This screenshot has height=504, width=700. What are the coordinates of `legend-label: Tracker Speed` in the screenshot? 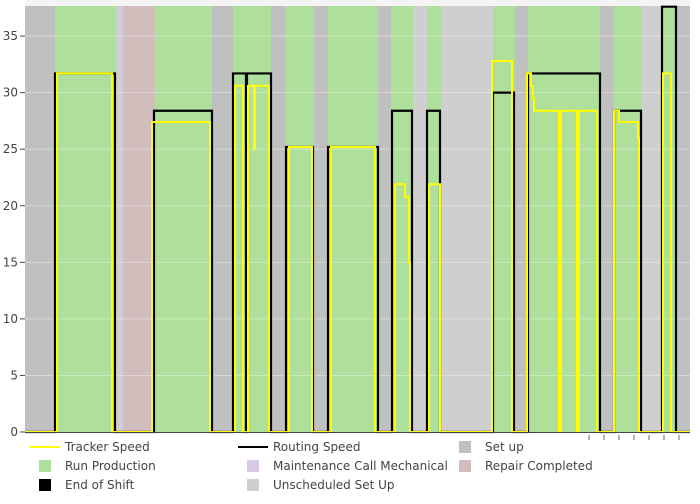 It's located at (107, 447).